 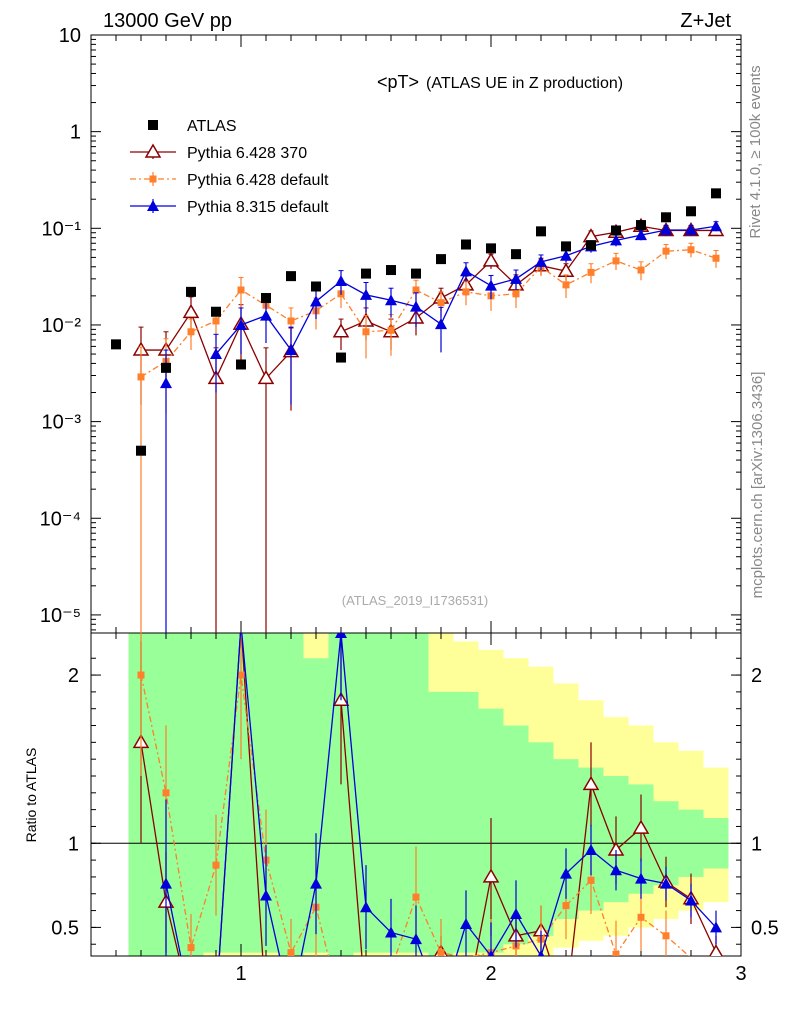 I want to click on legend-item: Pythia 6.428 370, so click(x=218, y=152).